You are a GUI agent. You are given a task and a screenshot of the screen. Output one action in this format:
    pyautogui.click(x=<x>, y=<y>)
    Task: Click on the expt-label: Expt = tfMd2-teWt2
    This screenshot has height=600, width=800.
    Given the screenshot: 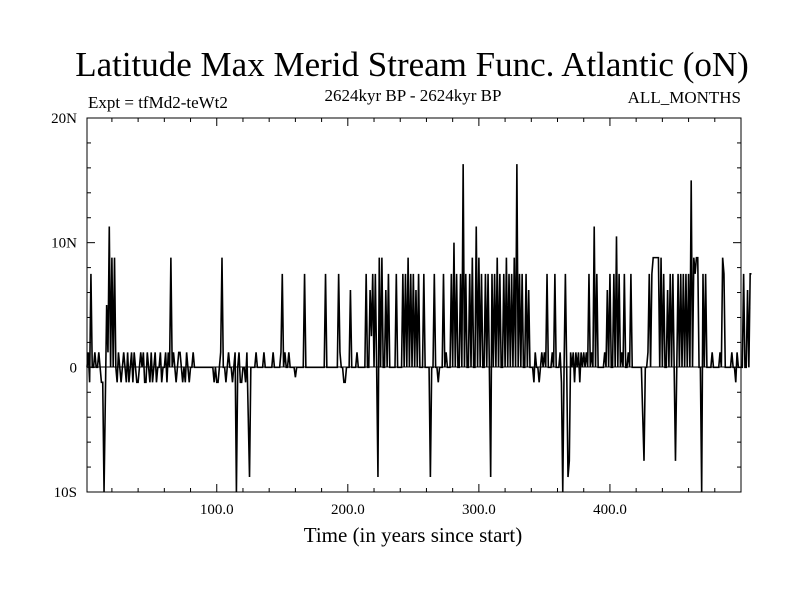 What is the action you would take?
    pyautogui.click(x=158, y=102)
    